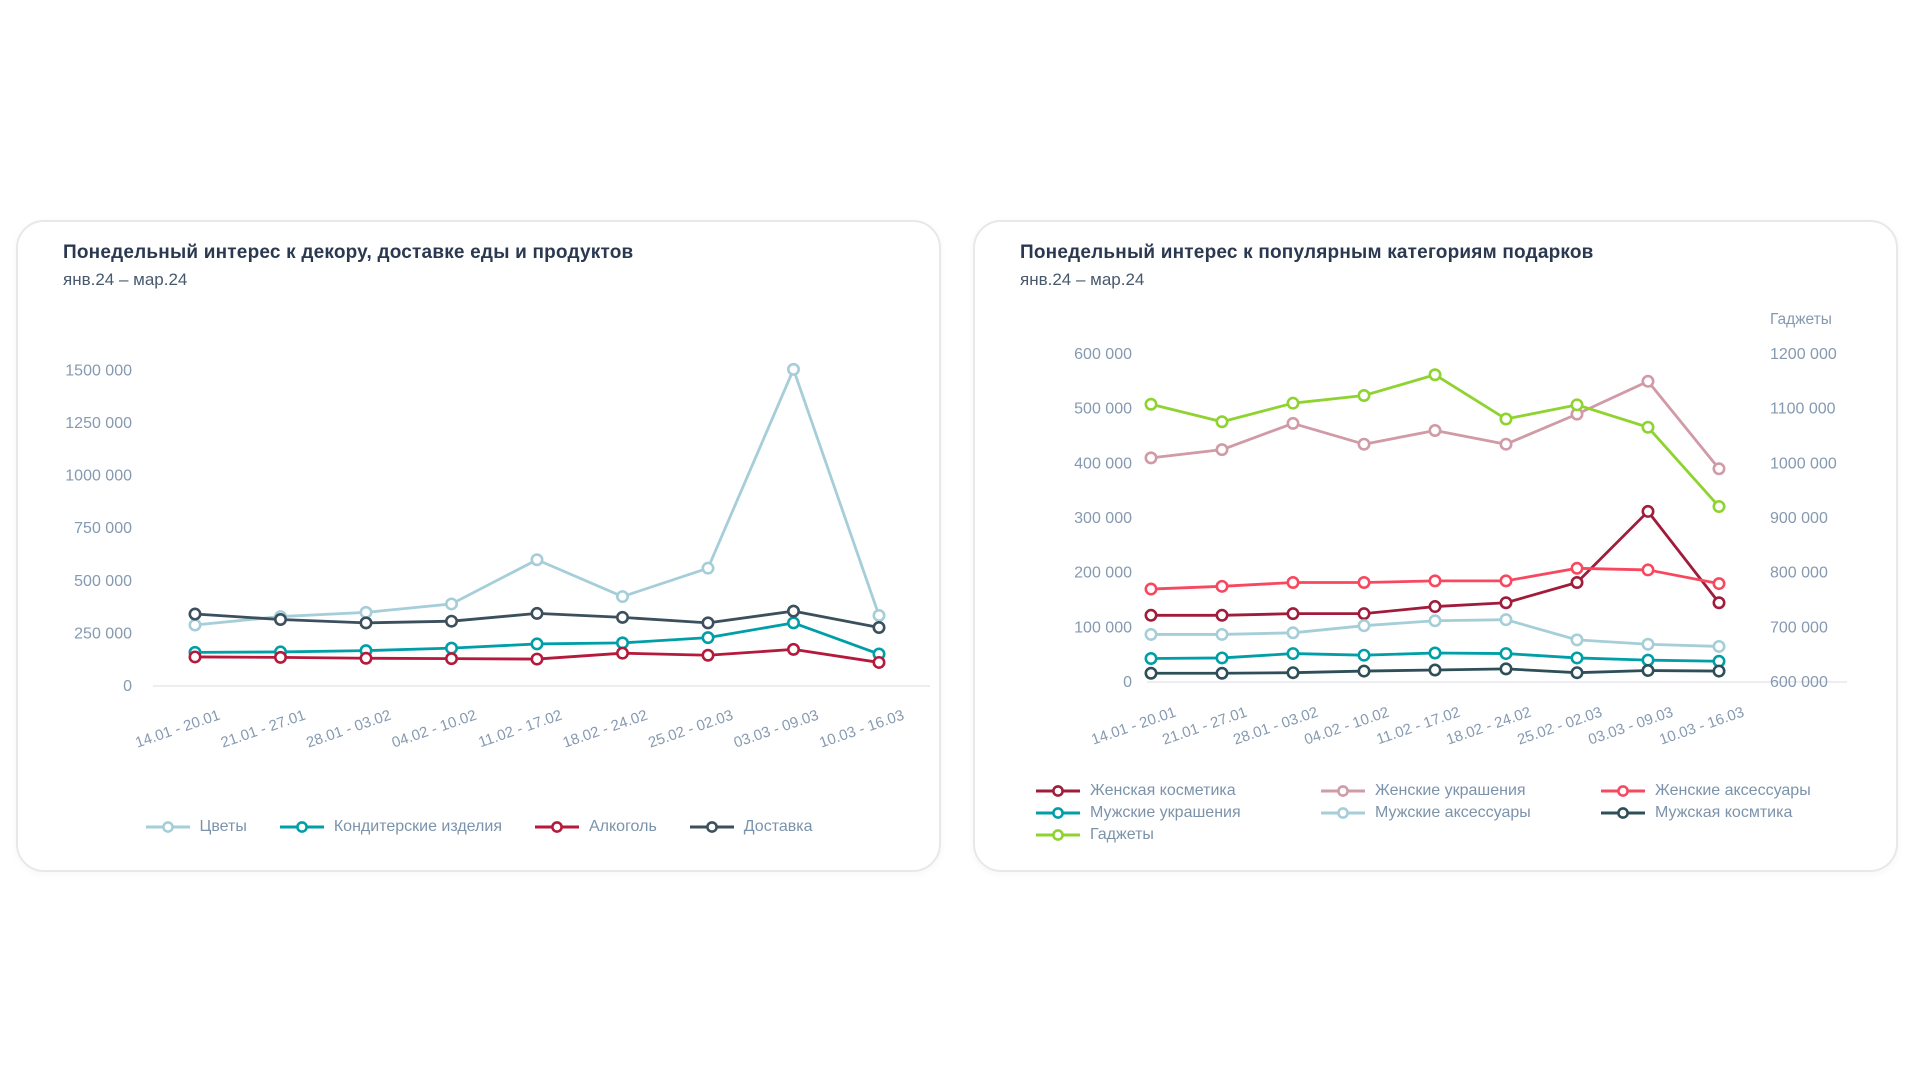 This screenshot has height=1085, width=1906. What do you see at coordinates (1177, 834) in the screenshot?
I see `legend-item-gadgets: Гаджеты` at bounding box center [1177, 834].